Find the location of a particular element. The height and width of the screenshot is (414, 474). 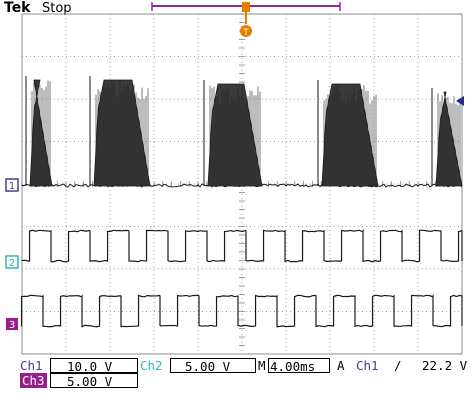

trigger-source: Ch1 is located at coordinates (367, 365).